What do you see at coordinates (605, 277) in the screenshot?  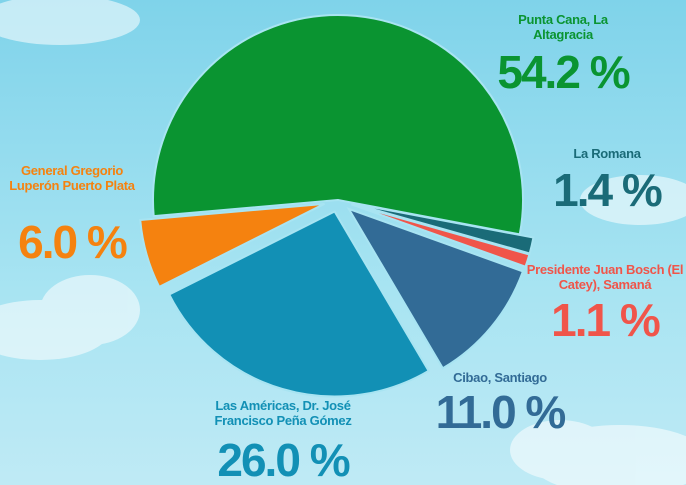 I see `slice-label: Presidente Juan Bosch (El Catey), Samaná` at bounding box center [605, 277].